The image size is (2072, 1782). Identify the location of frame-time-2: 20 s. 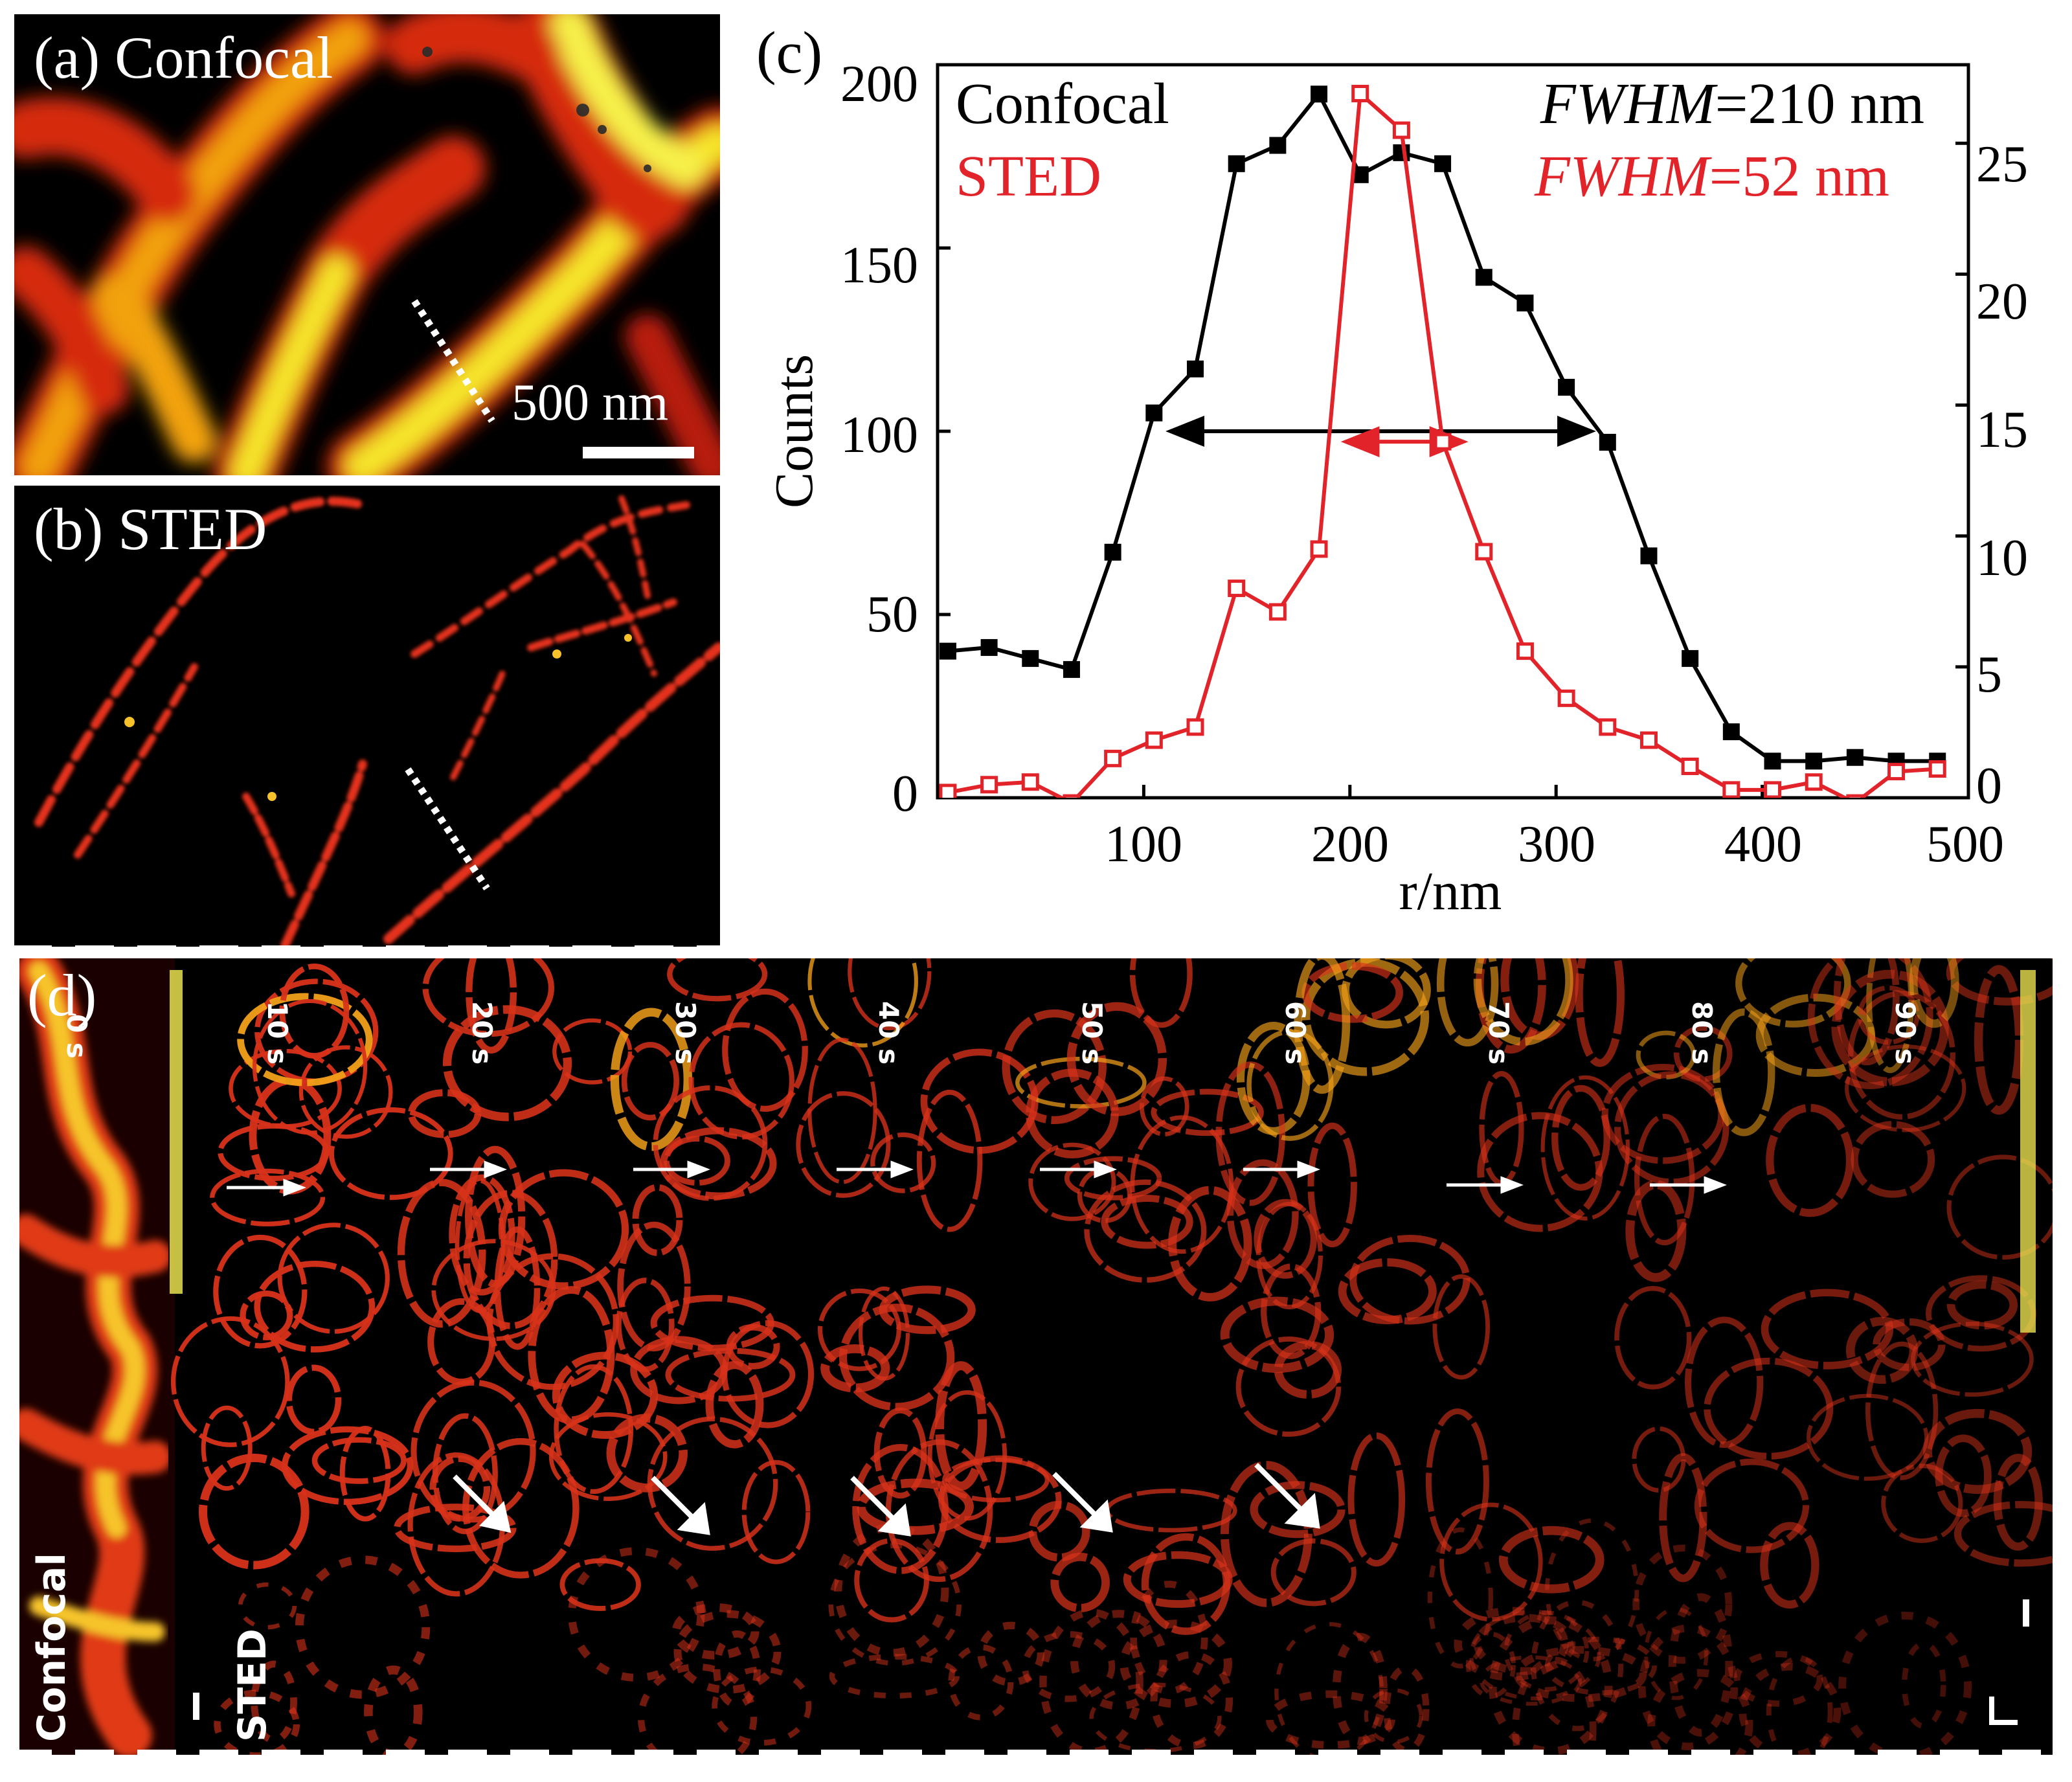
(482, 1033).